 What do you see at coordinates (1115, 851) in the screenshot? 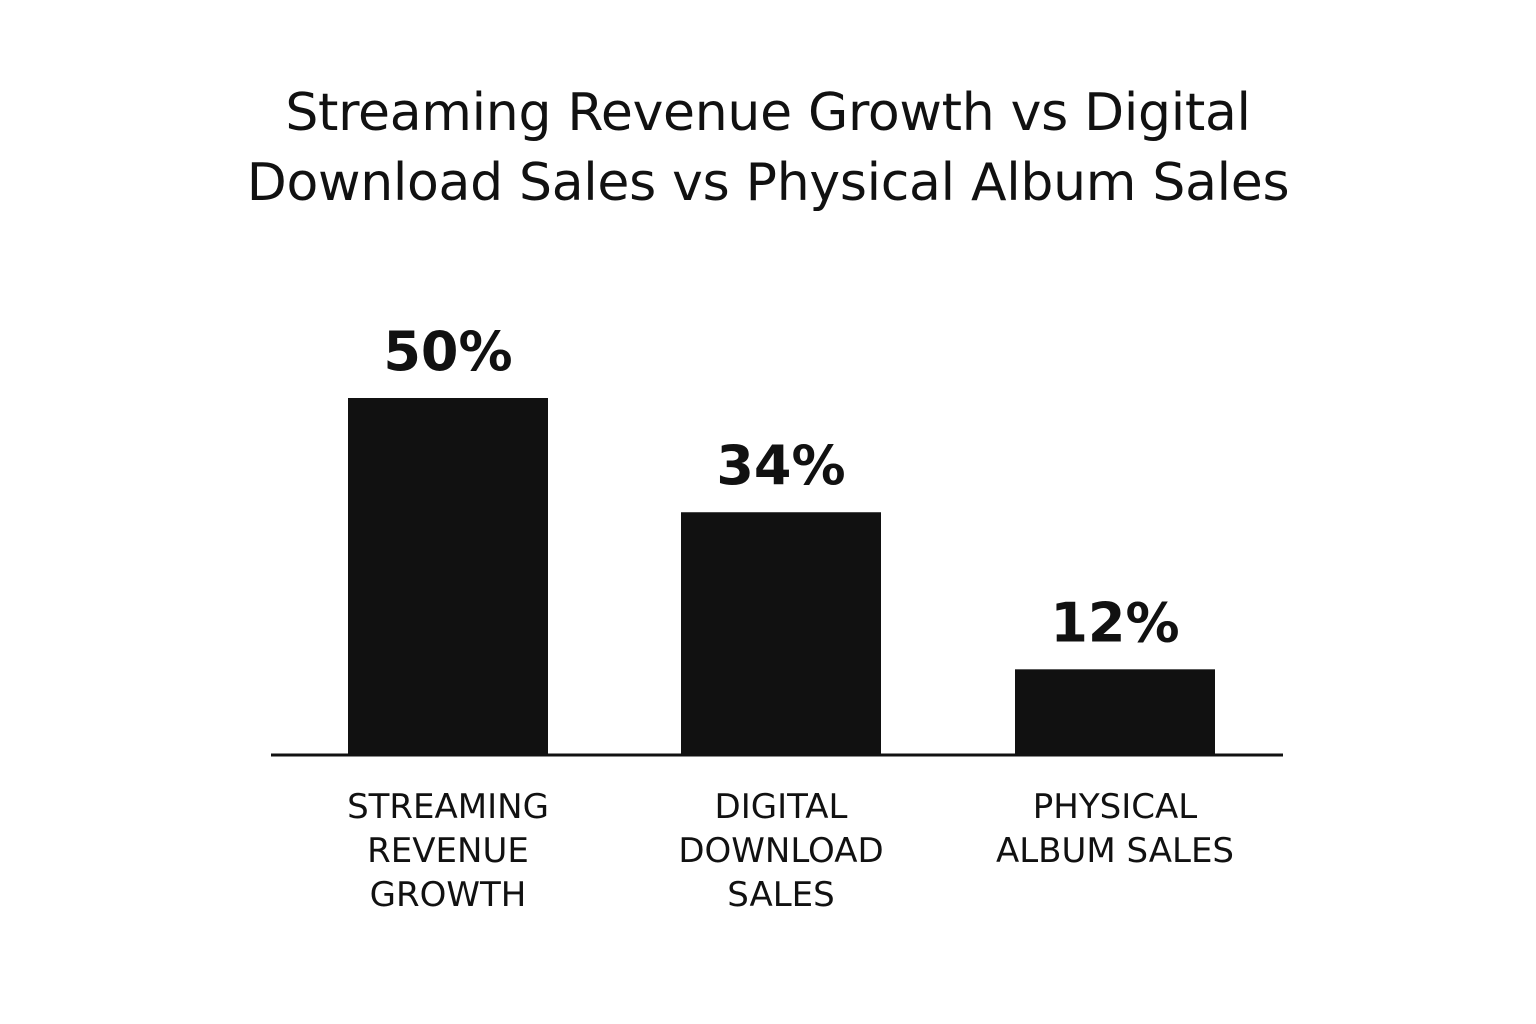
I see `category-label-3-line-2: ALBUM SALES` at bounding box center [1115, 851].